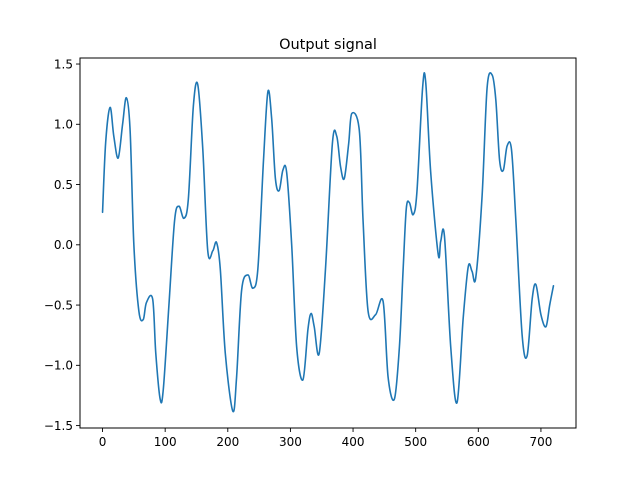 Image resolution: width=640 pixels, height=480 pixels. I want to click on x-tick-label: 400, so click(353, 442).